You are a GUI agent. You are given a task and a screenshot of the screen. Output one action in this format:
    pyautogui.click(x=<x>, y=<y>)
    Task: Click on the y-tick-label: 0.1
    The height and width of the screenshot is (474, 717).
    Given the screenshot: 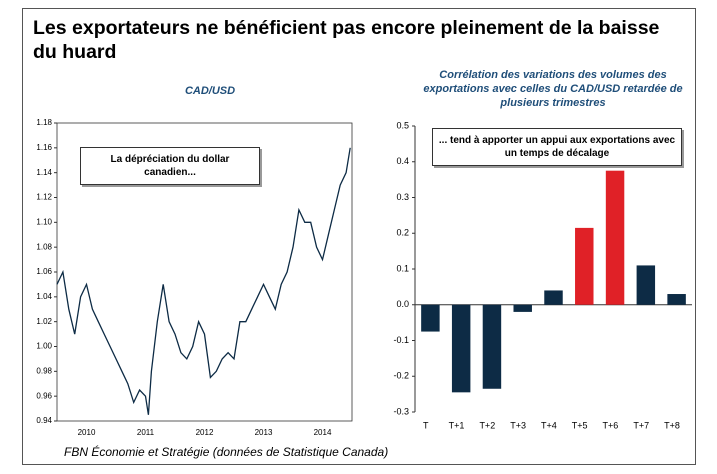 What is the action you would take?
    pyautogui.click(x=402, y=268)
    